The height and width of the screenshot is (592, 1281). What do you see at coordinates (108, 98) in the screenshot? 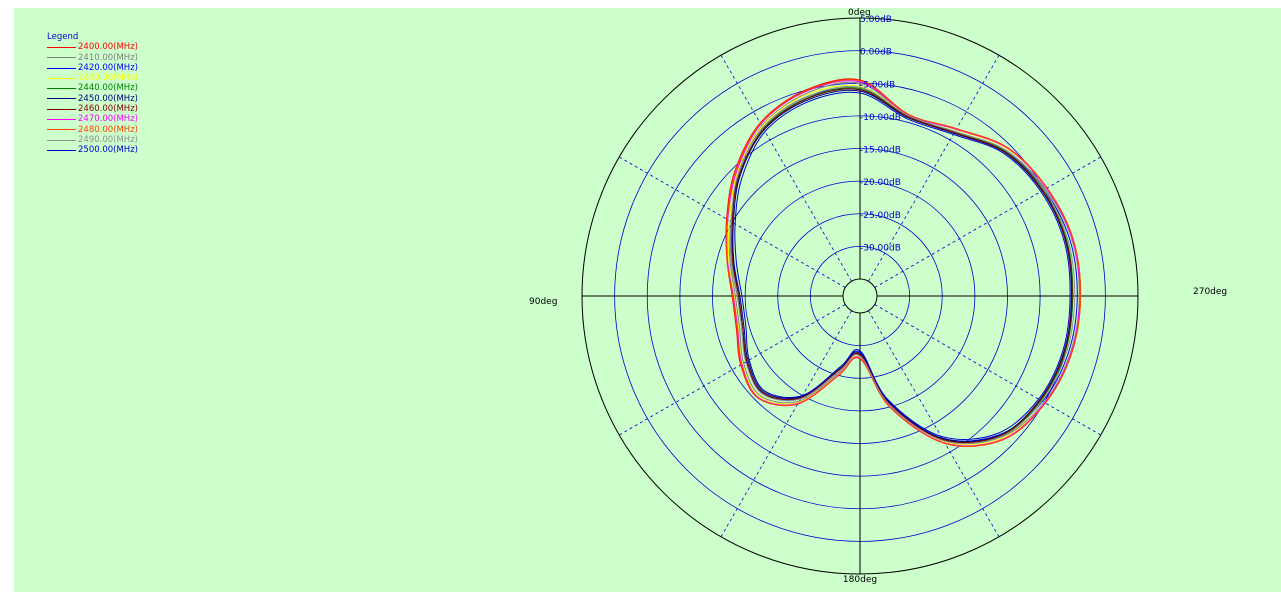
I see `legend-label: 2450.00(MHz)` at bounding box center [108, 98].